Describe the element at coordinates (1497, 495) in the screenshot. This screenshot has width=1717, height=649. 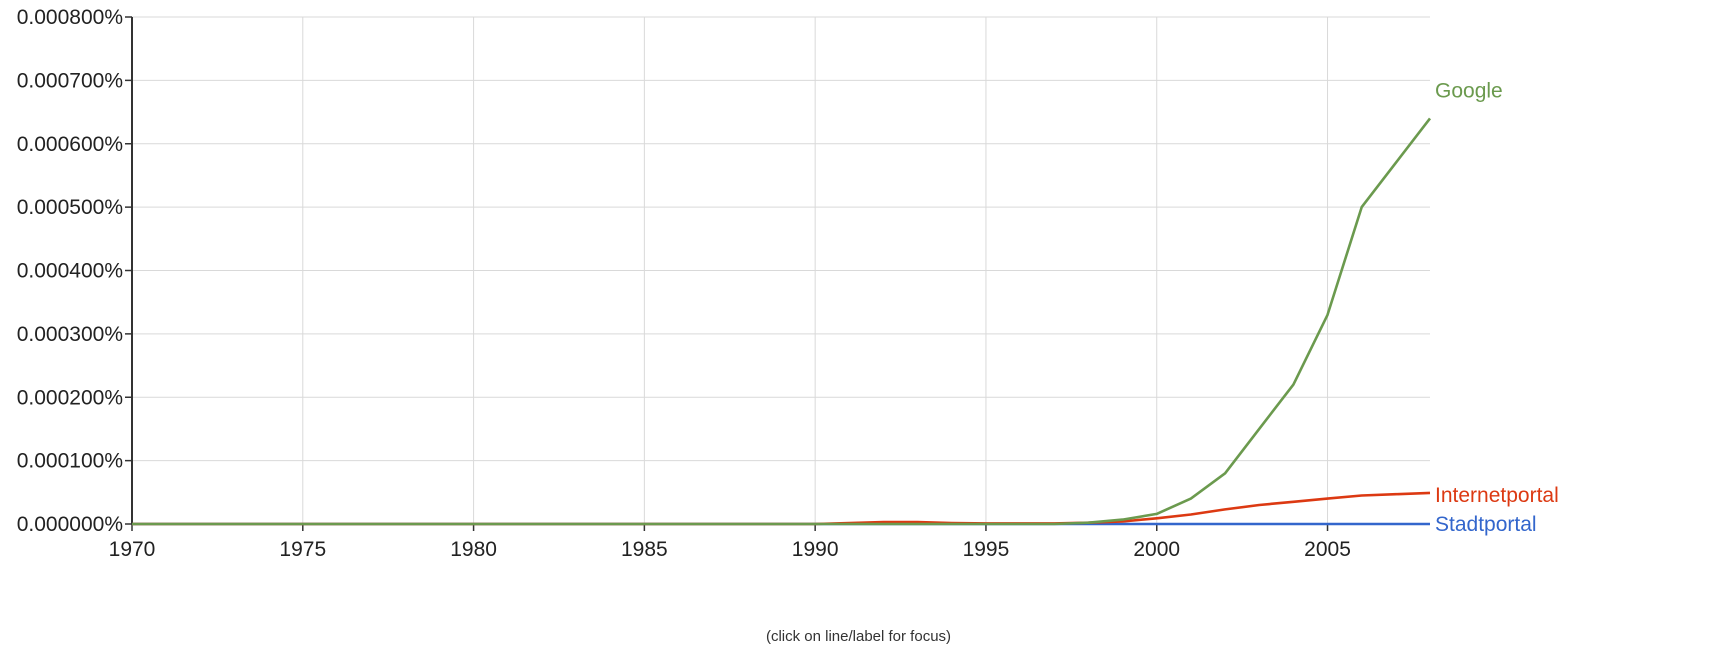
I see `series-label-internetportal: Internetportal` at that location.